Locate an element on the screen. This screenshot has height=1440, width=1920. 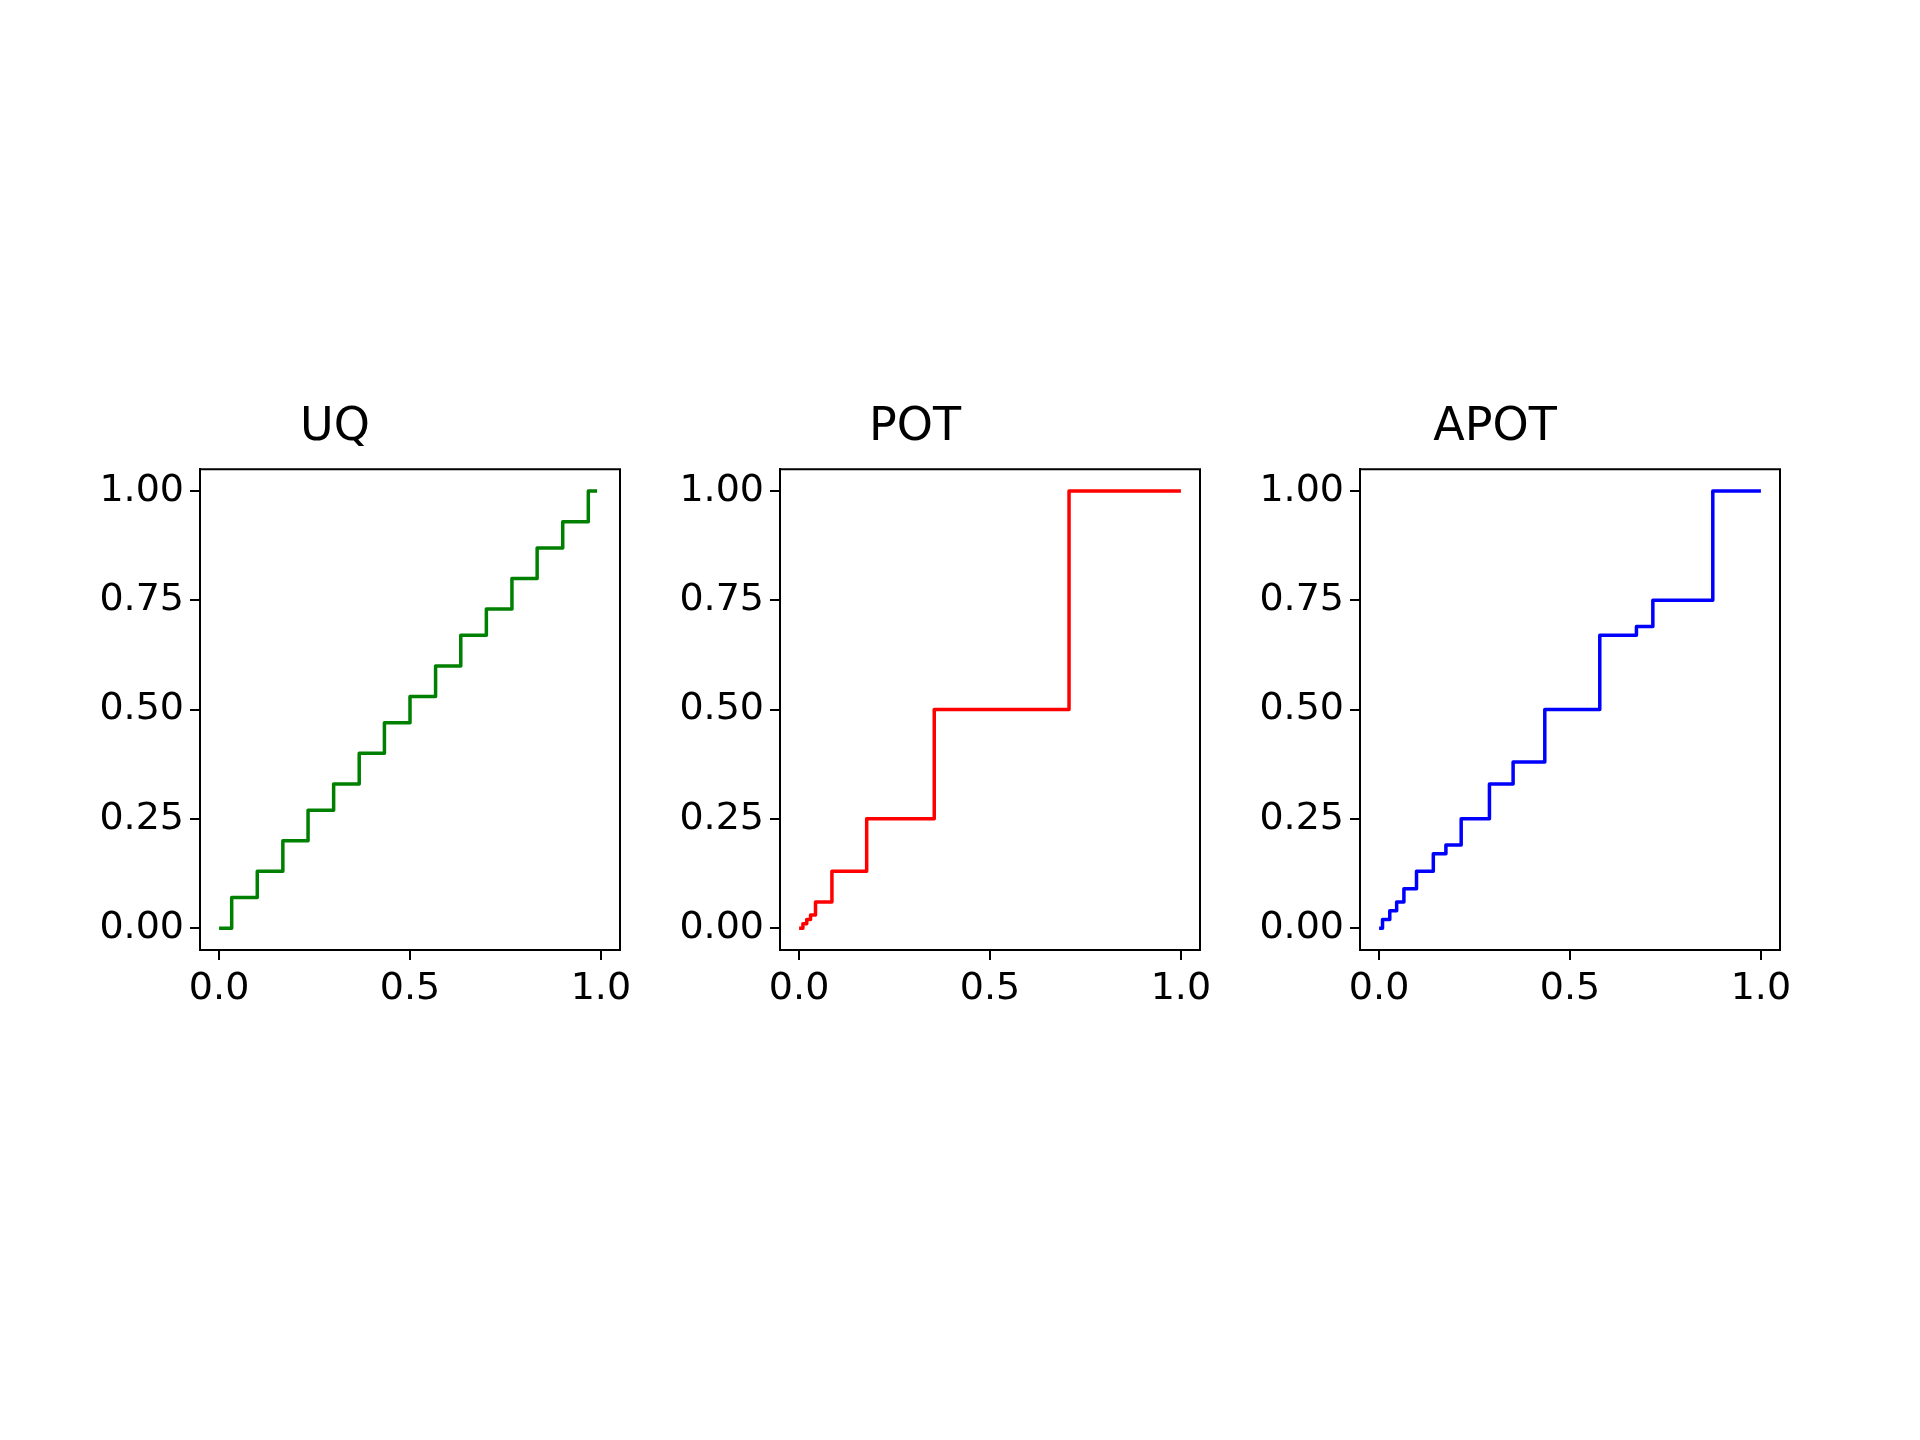
chart-title: POT is located at coordinates (915, 423).